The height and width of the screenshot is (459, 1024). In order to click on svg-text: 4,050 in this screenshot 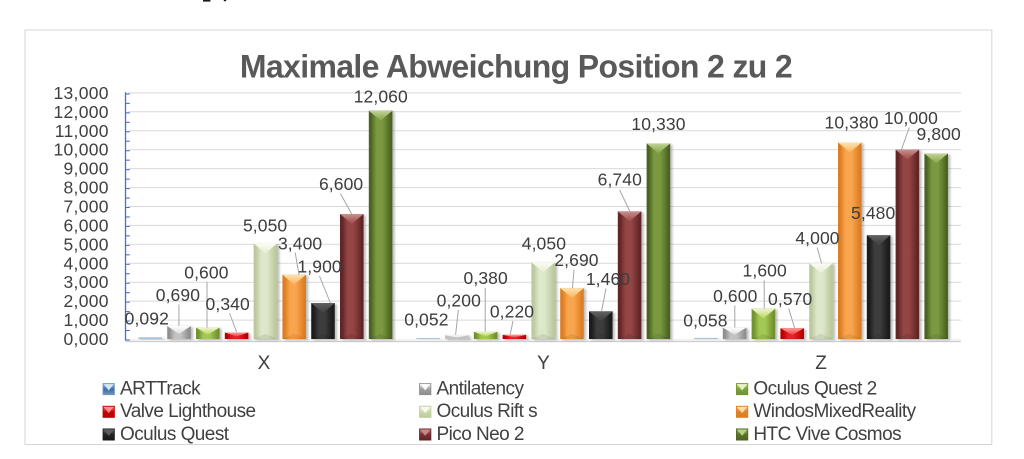, I will do `click(544, 244)`.